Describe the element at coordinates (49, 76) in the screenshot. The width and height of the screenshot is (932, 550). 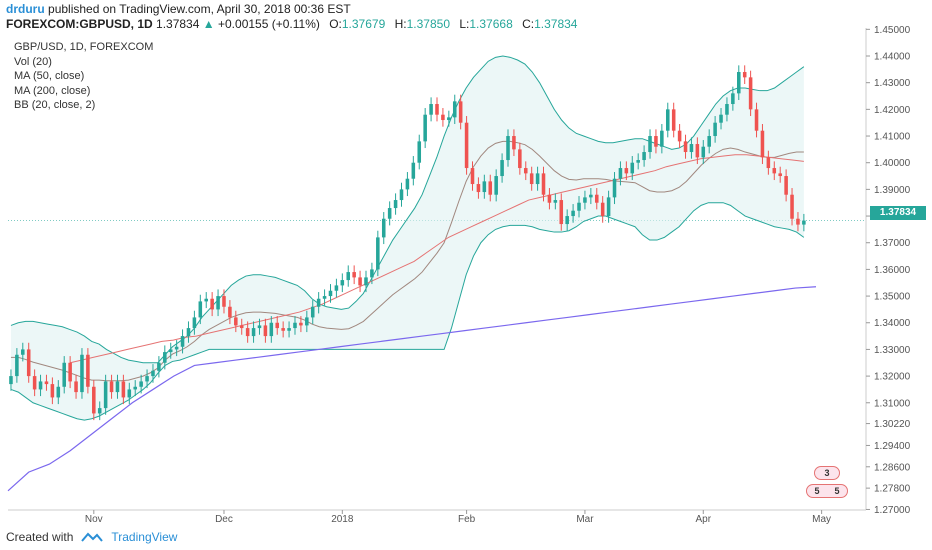
I see `legend-ma50: MA (50, close)` at that location.